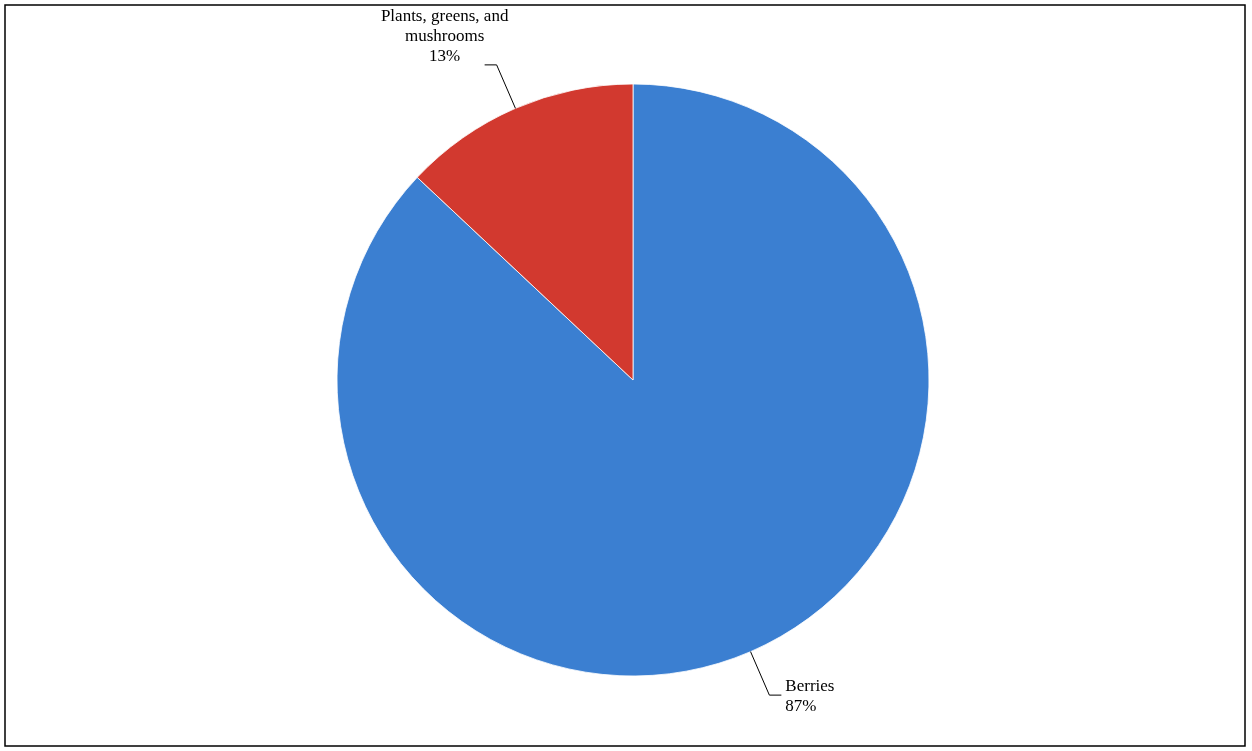 The image size is (1252, 751). I want to click on slice-label: Berries, so click(810, 686).